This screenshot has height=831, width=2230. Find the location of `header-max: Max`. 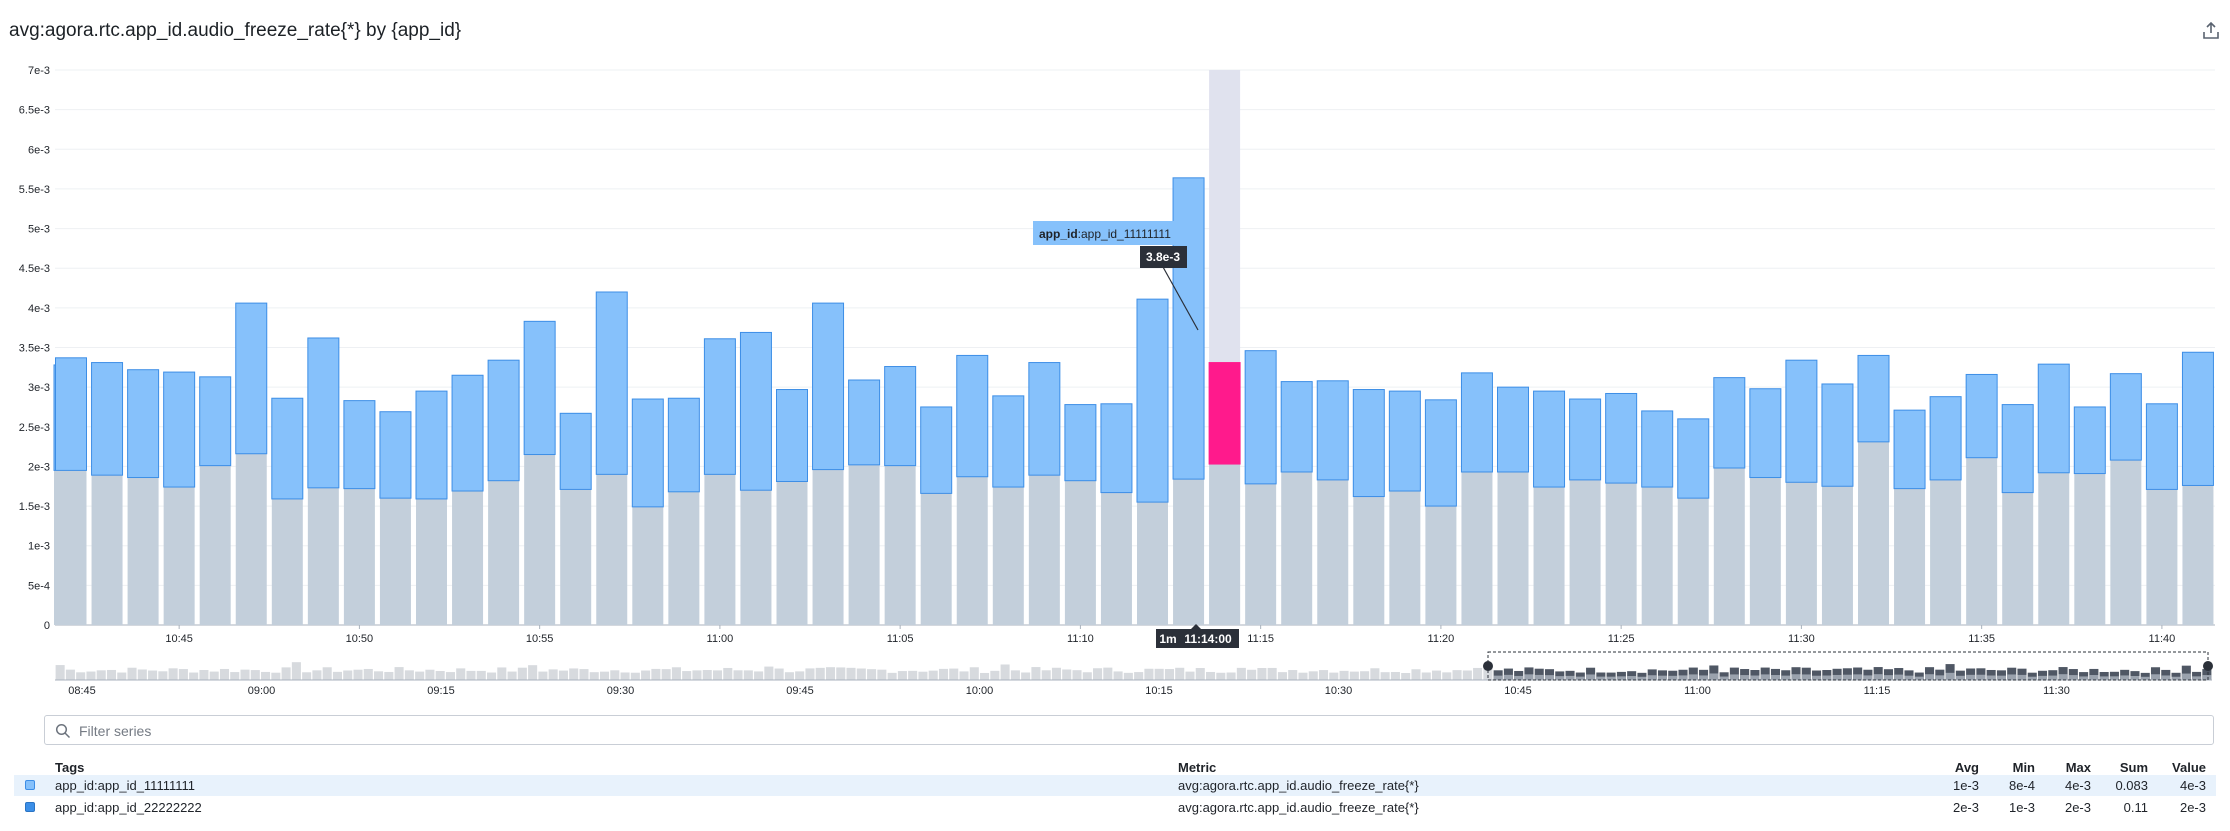

header-max: Max is located at coordinates (2078, 767).